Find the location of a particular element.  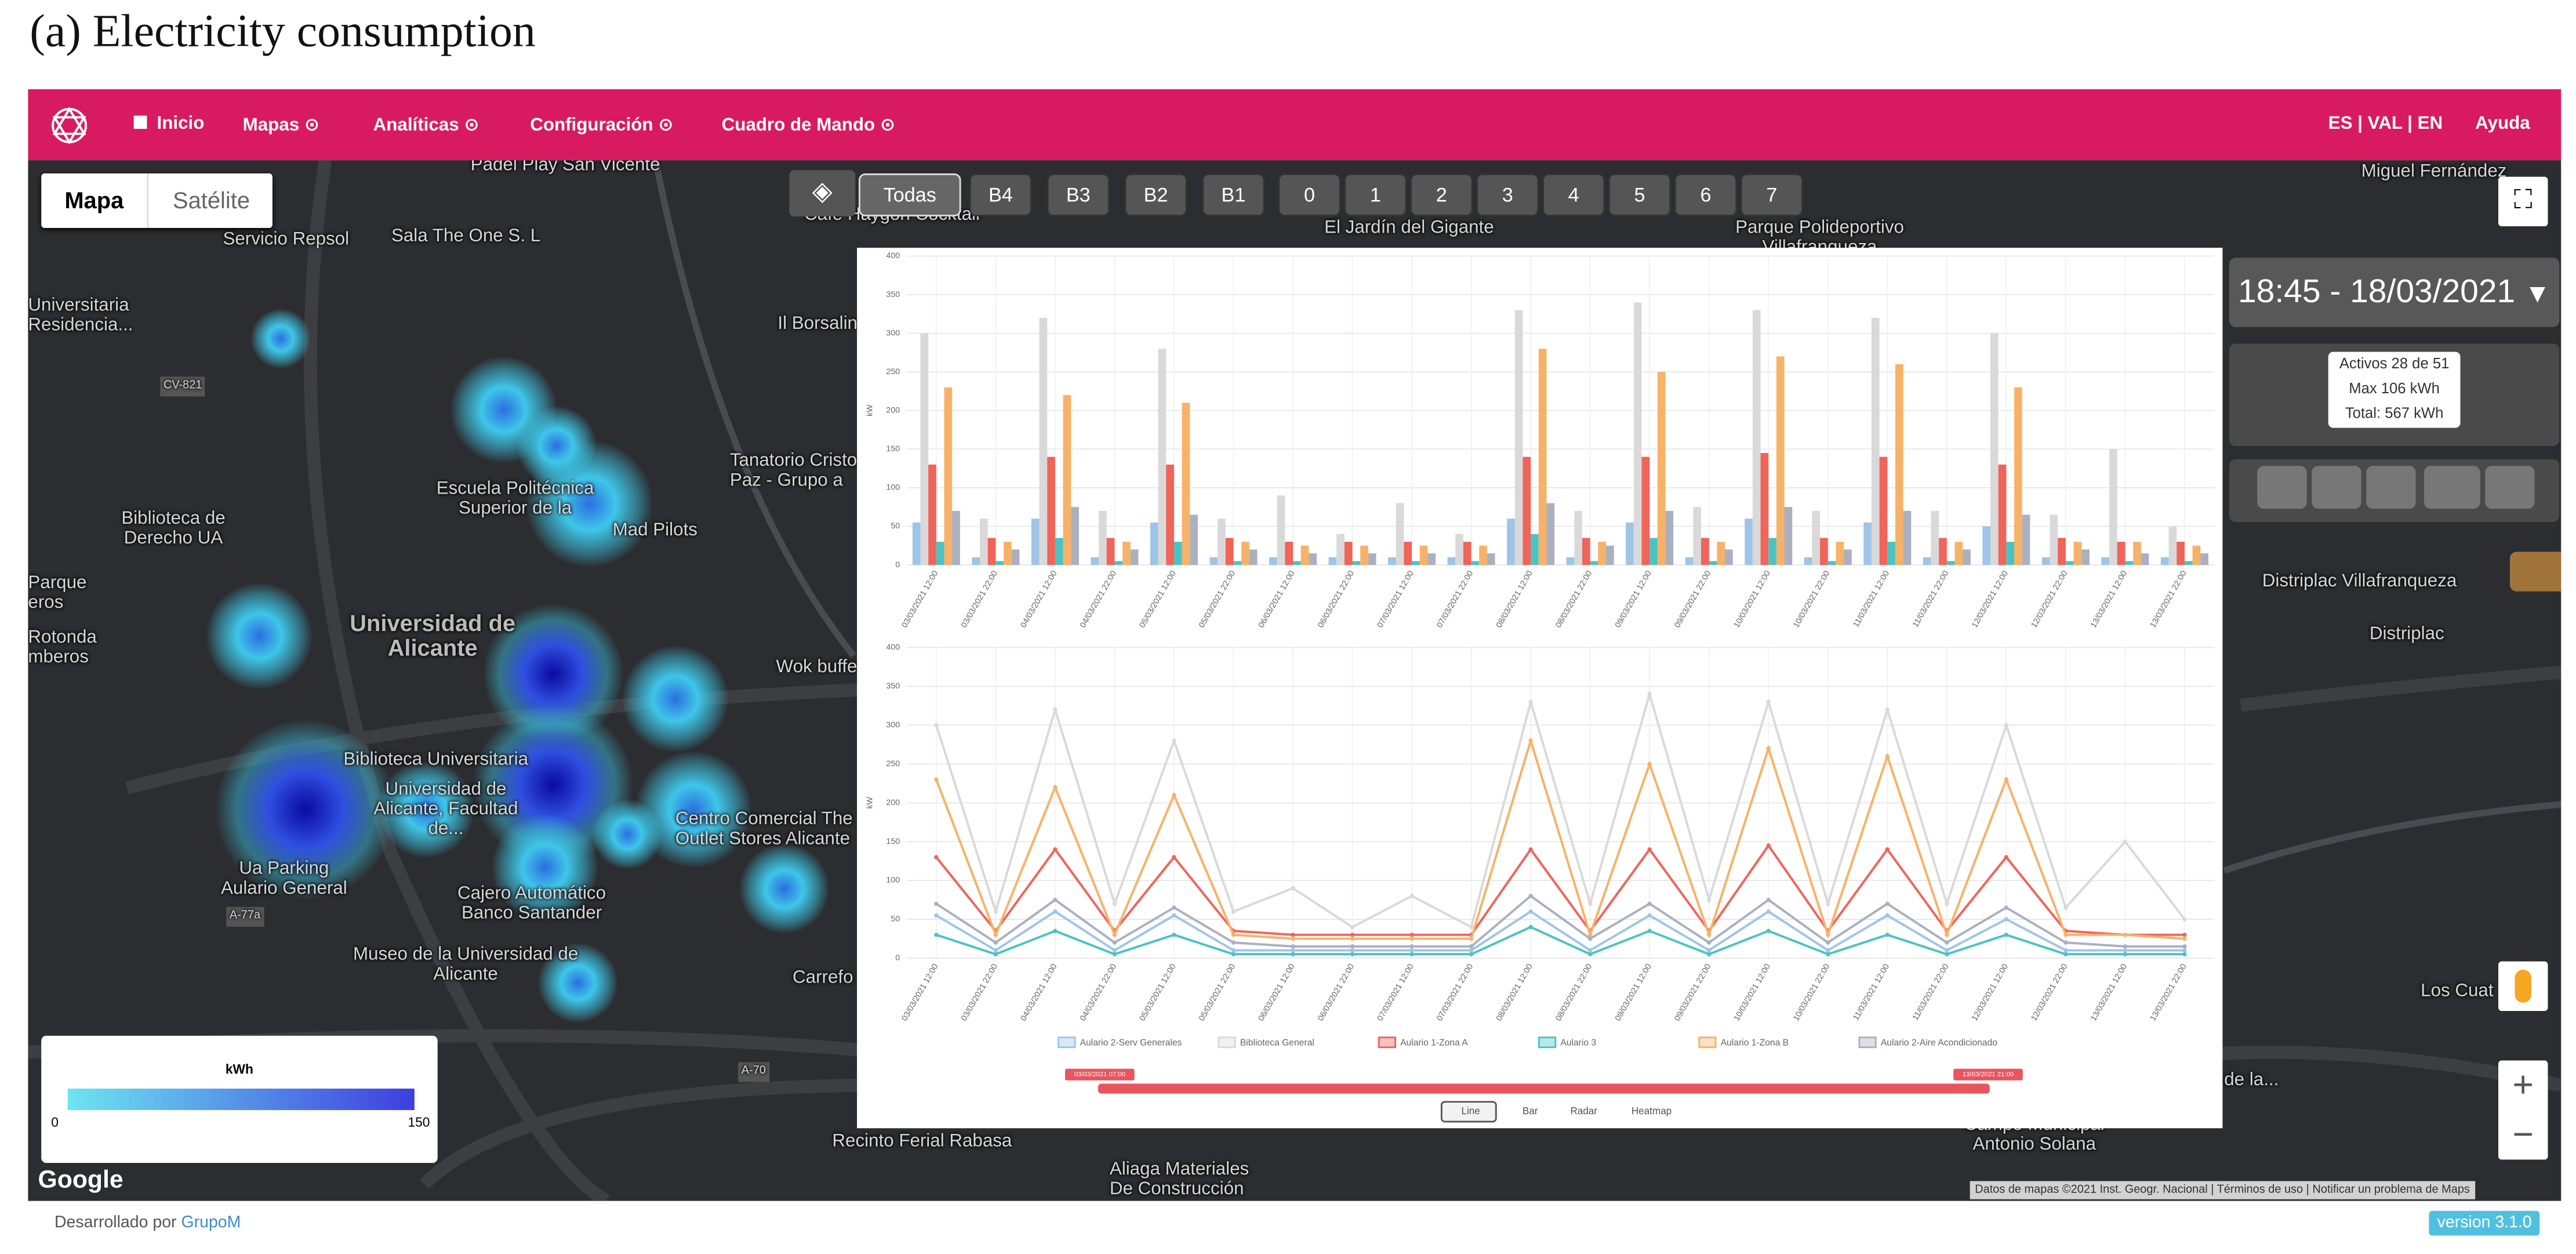

floor-button: B1 is located at coordinates (1233, 195).